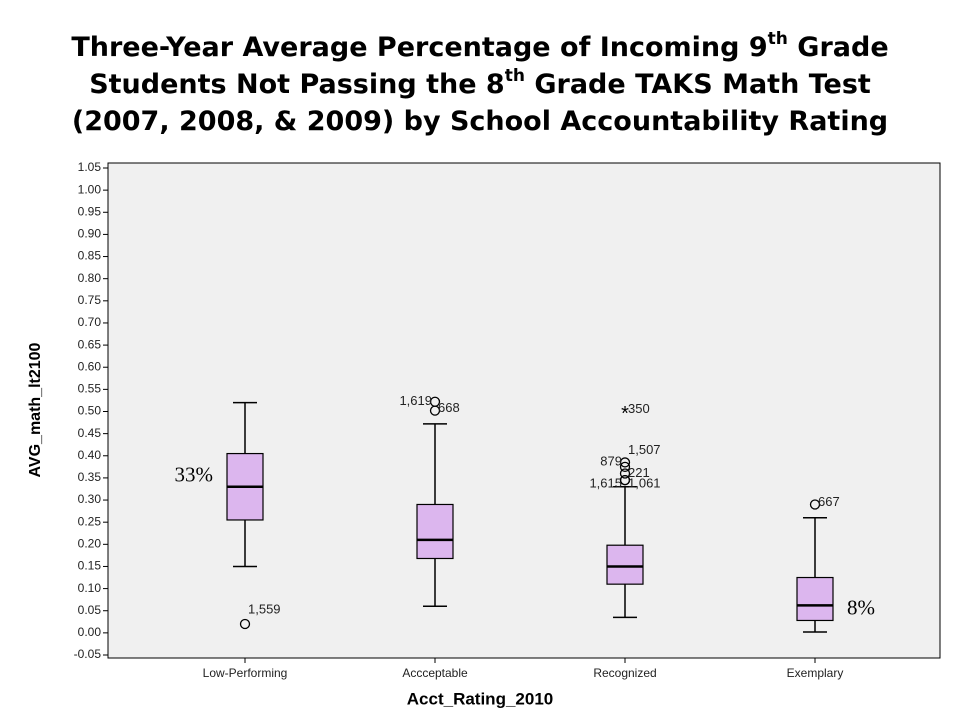 This screenshot has height=720, width=960. I want to click on x-axis-label: Acct_Rating_2010, so click(480, 698).